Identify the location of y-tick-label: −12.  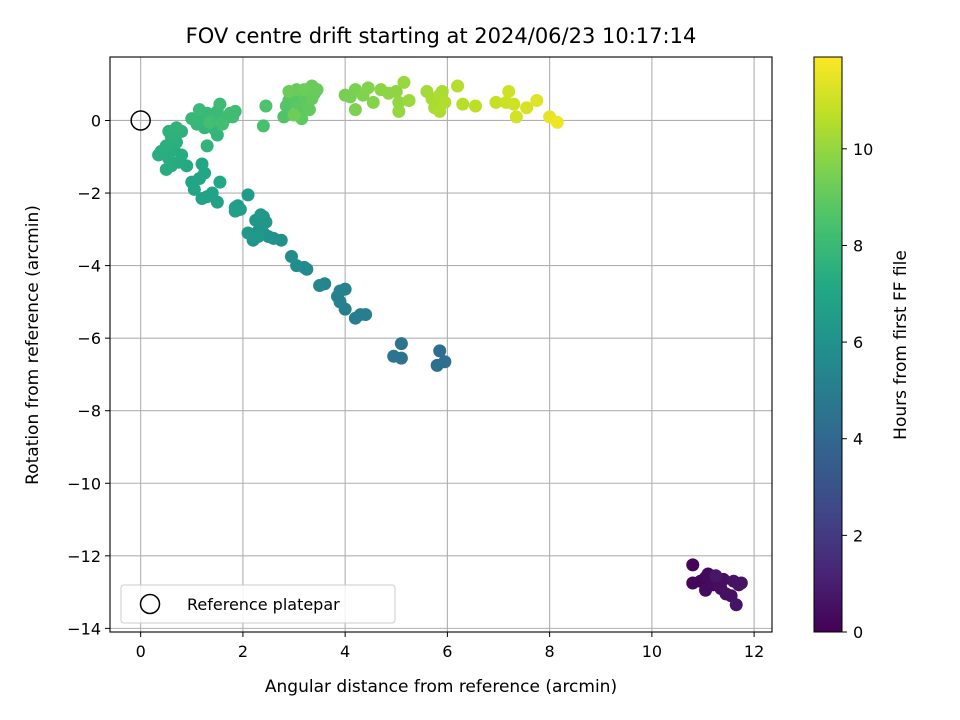
(84, 556).